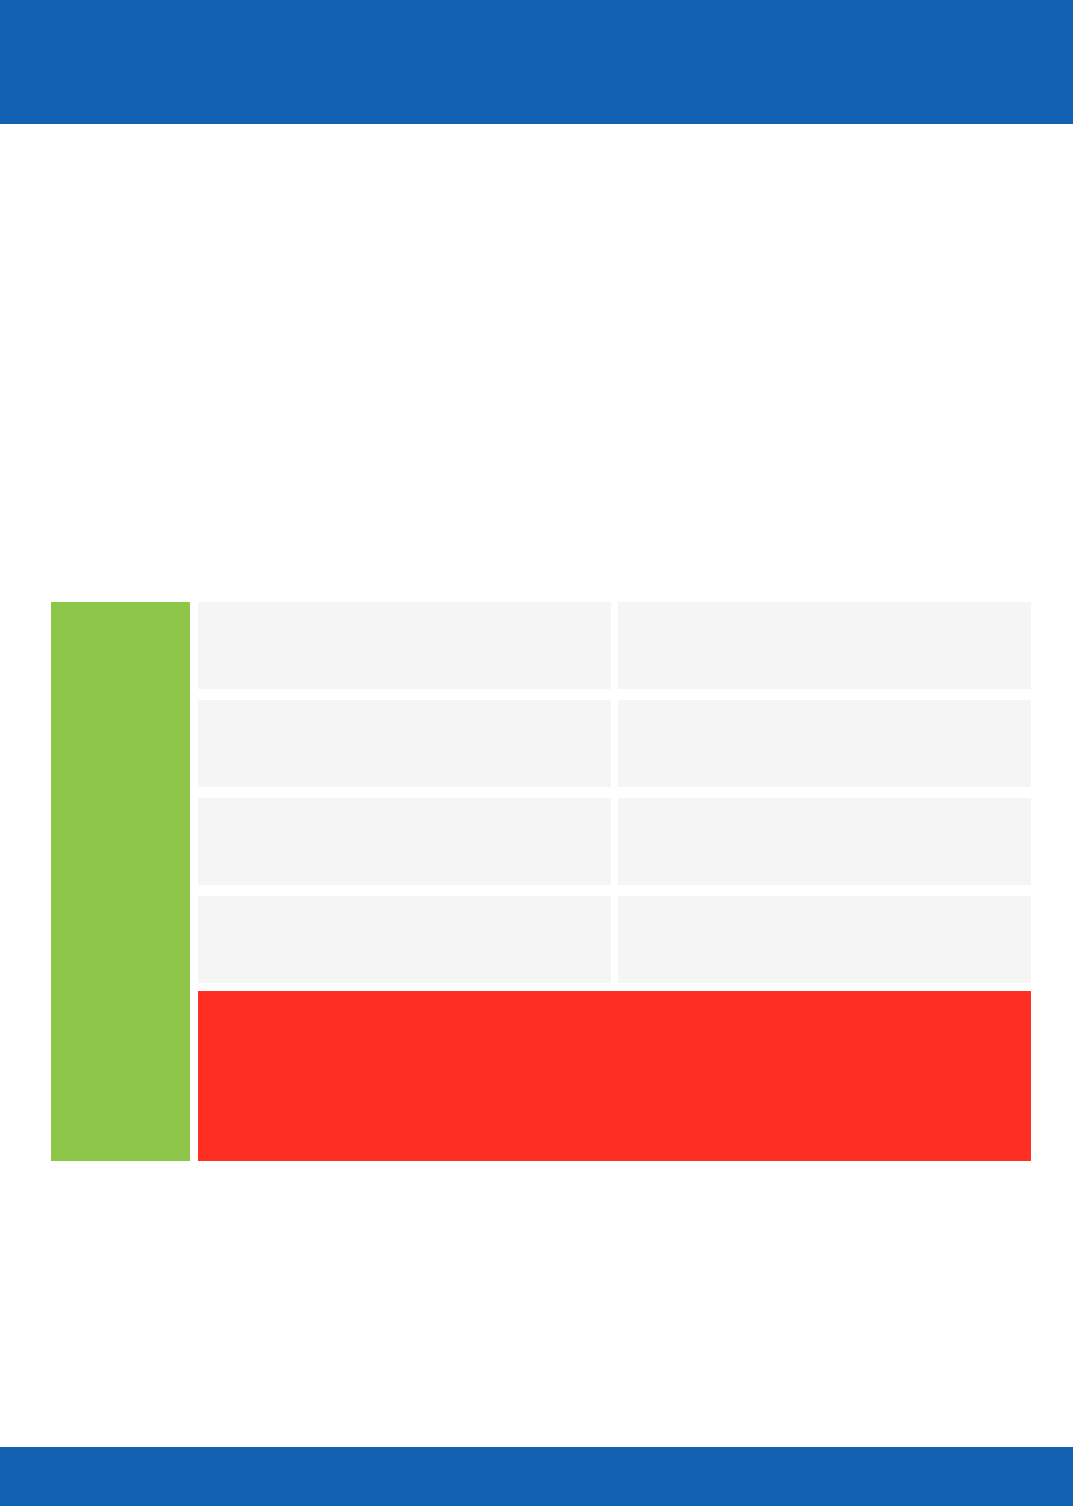 This screenshot has width=1073, height=1506. Describe the element at coordinates (404, 743) in the screenshot. I see `grid-cell-r2-c1` at that location.